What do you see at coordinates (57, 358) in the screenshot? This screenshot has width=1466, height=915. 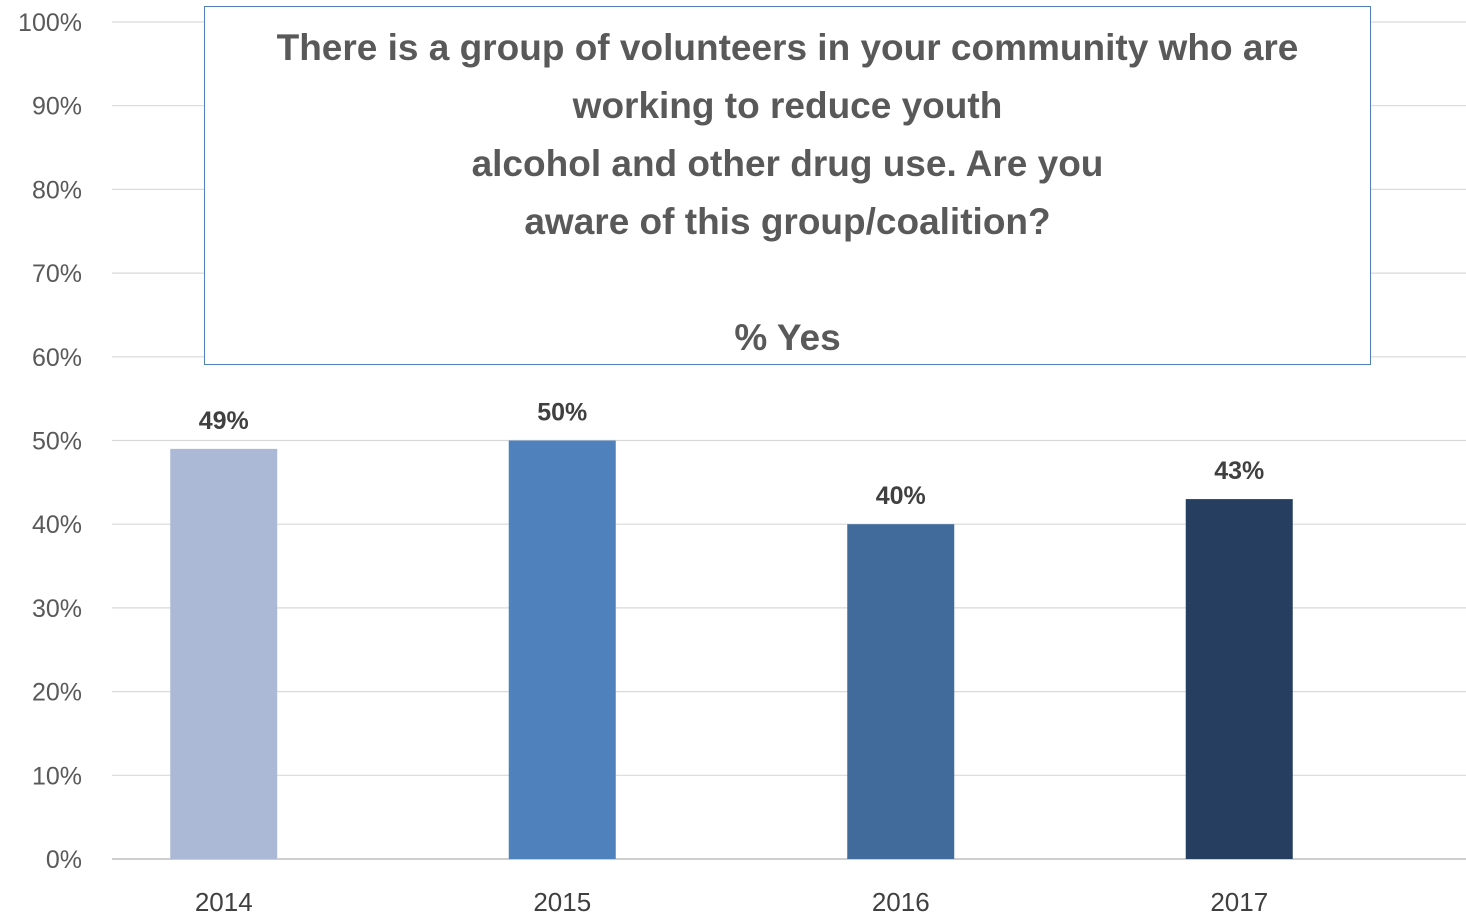 I see `y-tick-label: 60%` at bounding box center [57, 358].